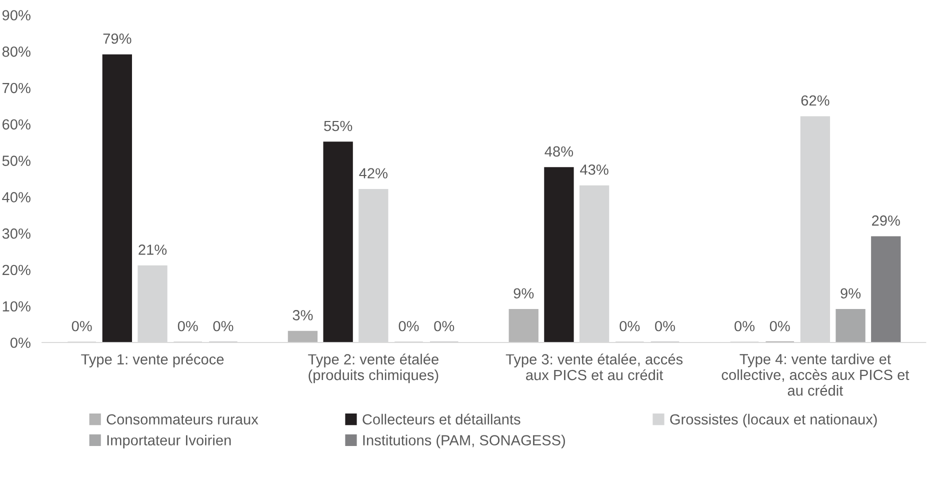  I want to click on legend-label: Consommateurs ruraux, so click(182, 419).